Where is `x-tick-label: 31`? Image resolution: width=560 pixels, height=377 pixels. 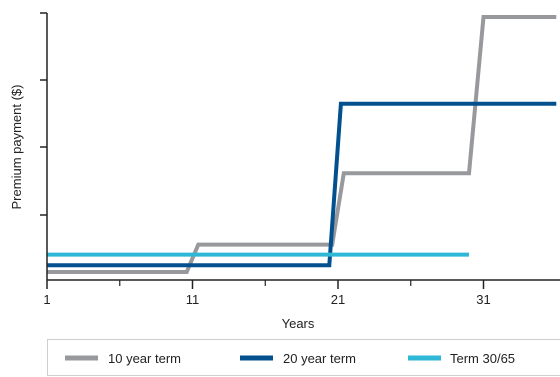
x-tick-label: 31 is located at coordinates (483, 299).